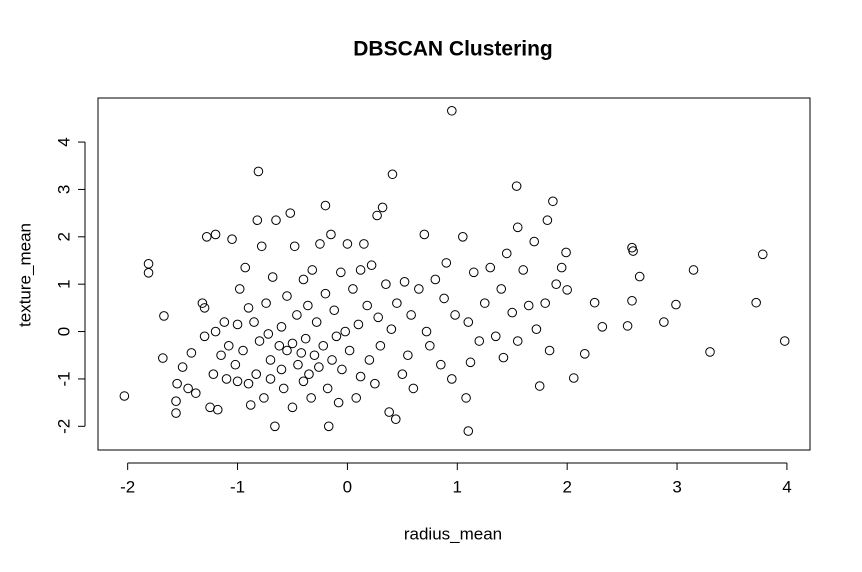 The height and width of the screenshot is (572, 862). I want to click on x-tick-label: 2, so click(566, 486).